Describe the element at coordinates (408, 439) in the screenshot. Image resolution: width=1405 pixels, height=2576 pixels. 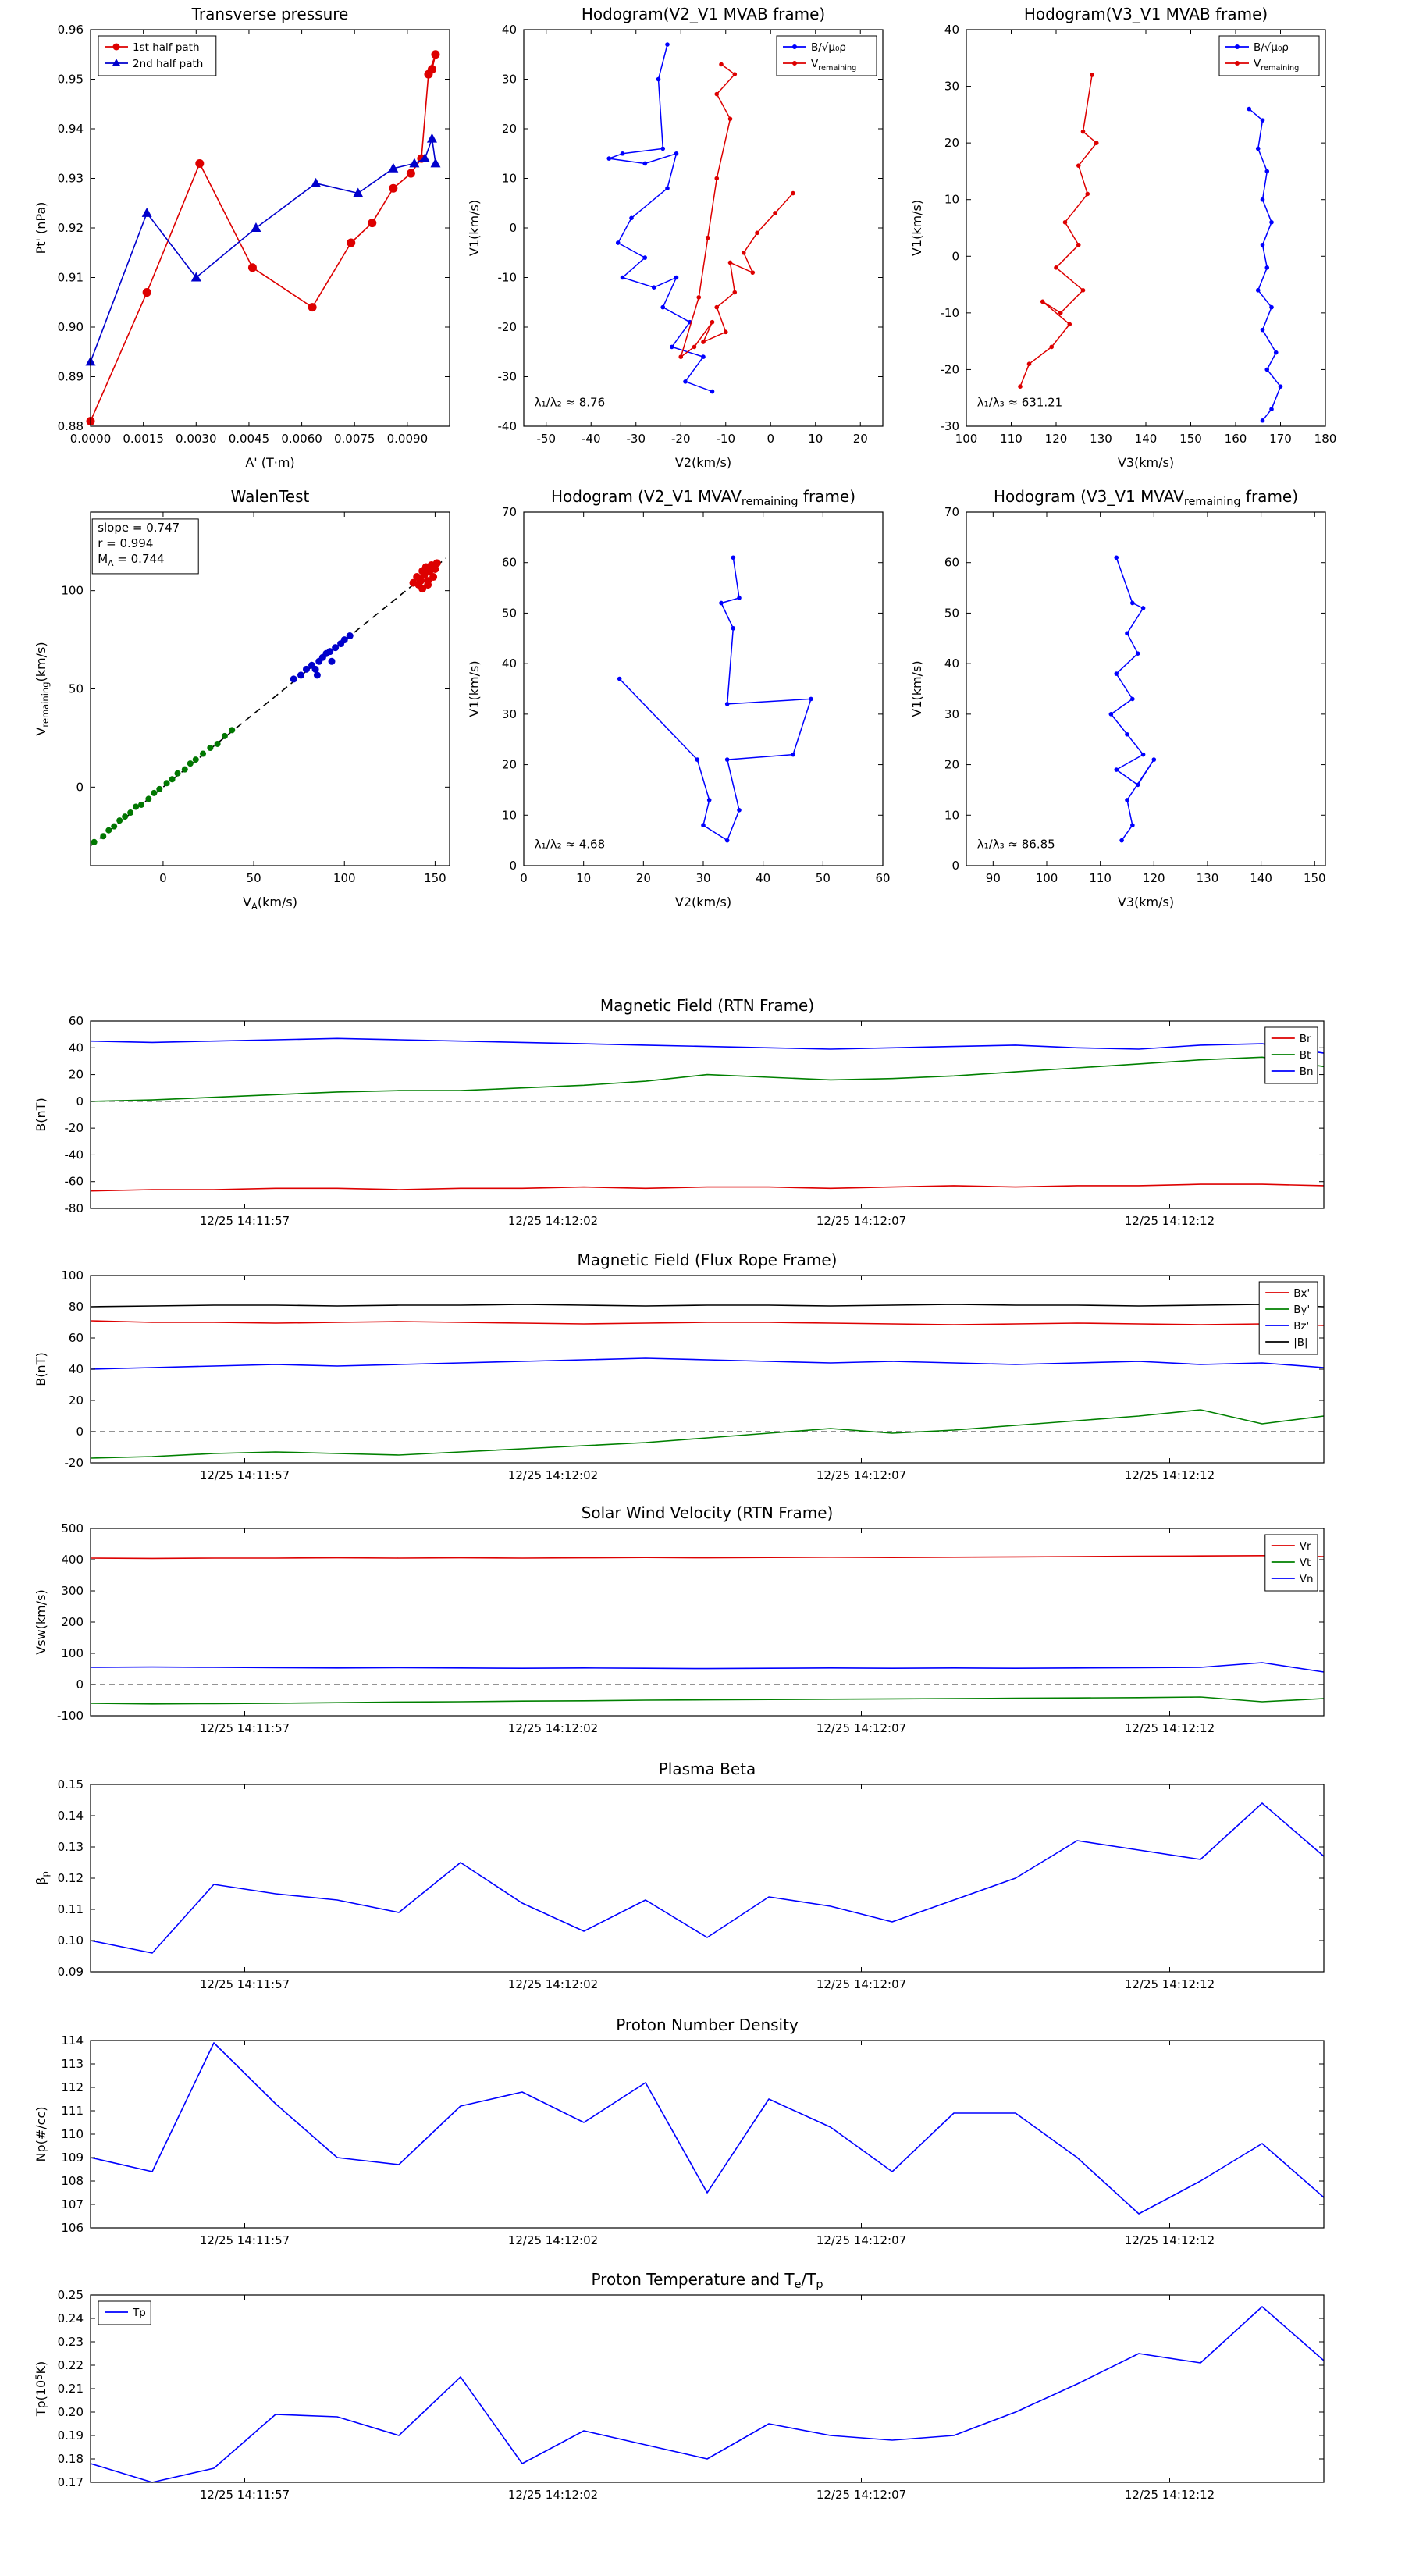
I see `svg-text: 0.0090` at that location.